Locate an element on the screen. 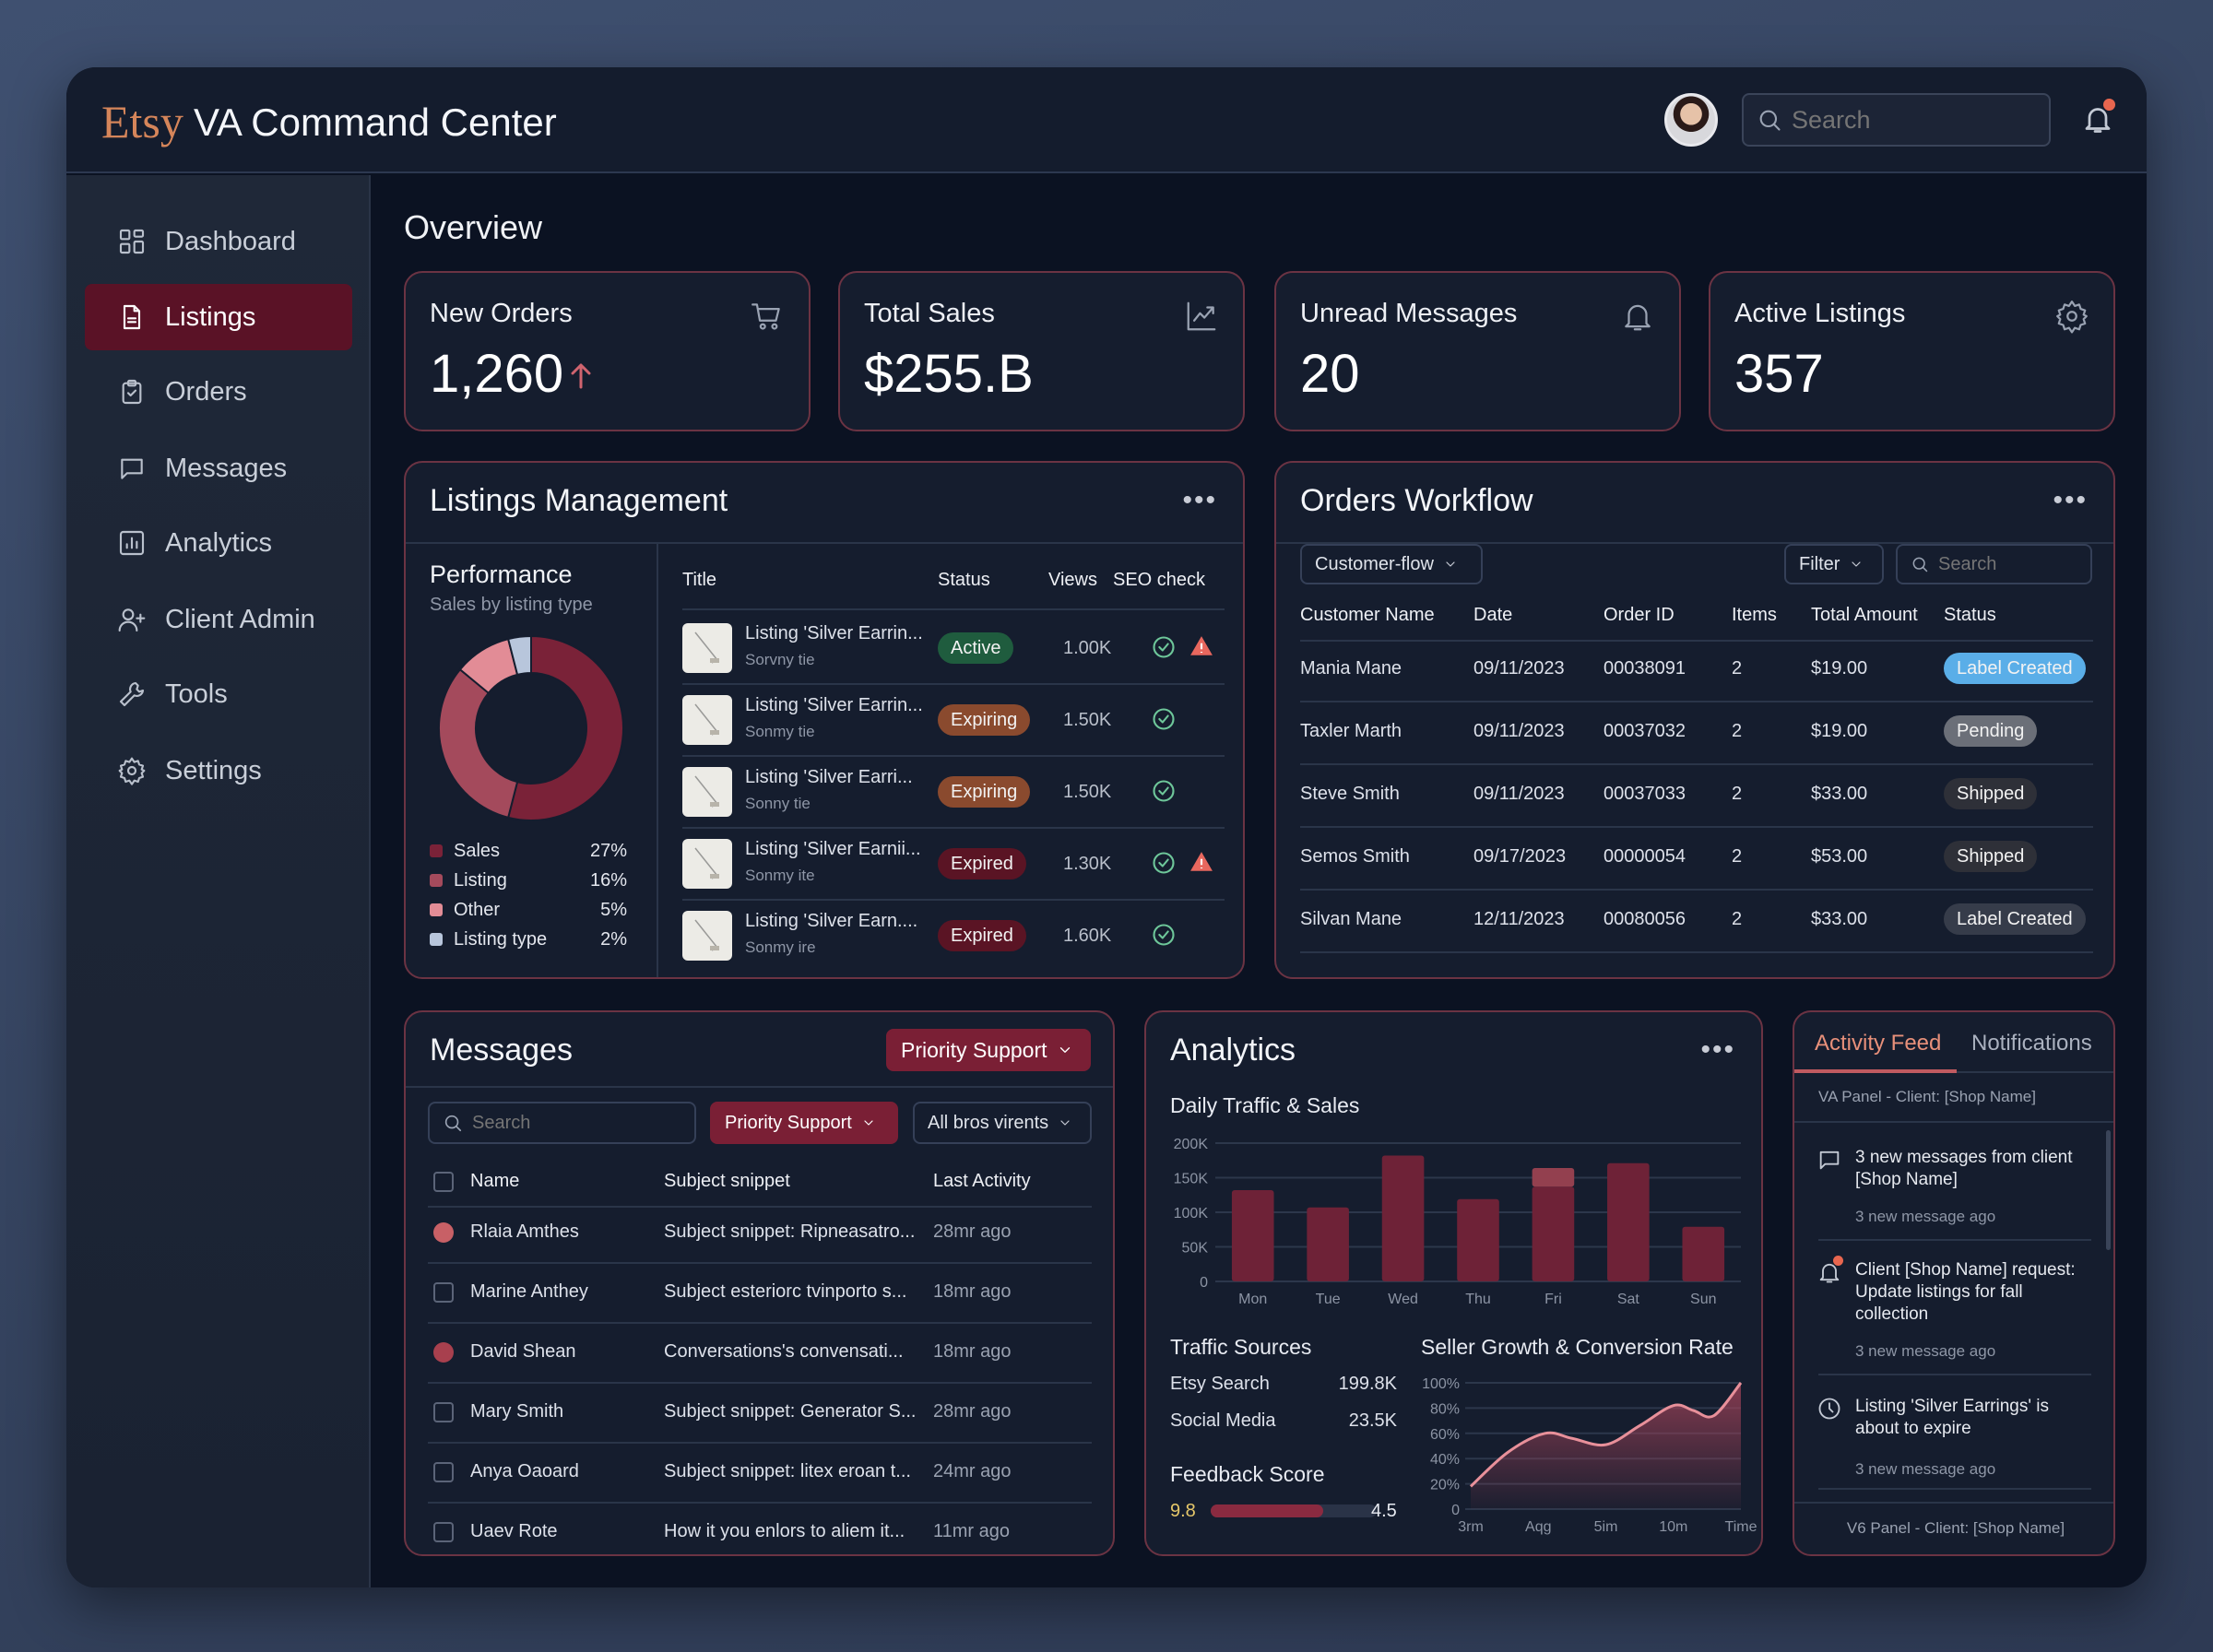  traffic-source-label: Etsy Search is located at coordinates (1220, 1384).